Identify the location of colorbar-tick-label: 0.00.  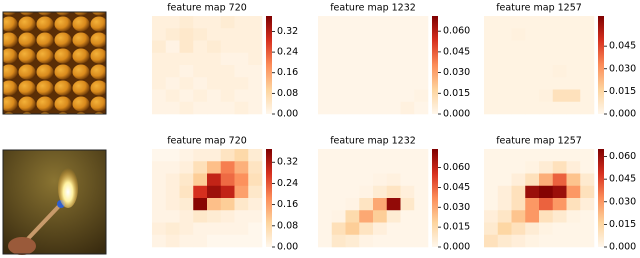
(287, 114).